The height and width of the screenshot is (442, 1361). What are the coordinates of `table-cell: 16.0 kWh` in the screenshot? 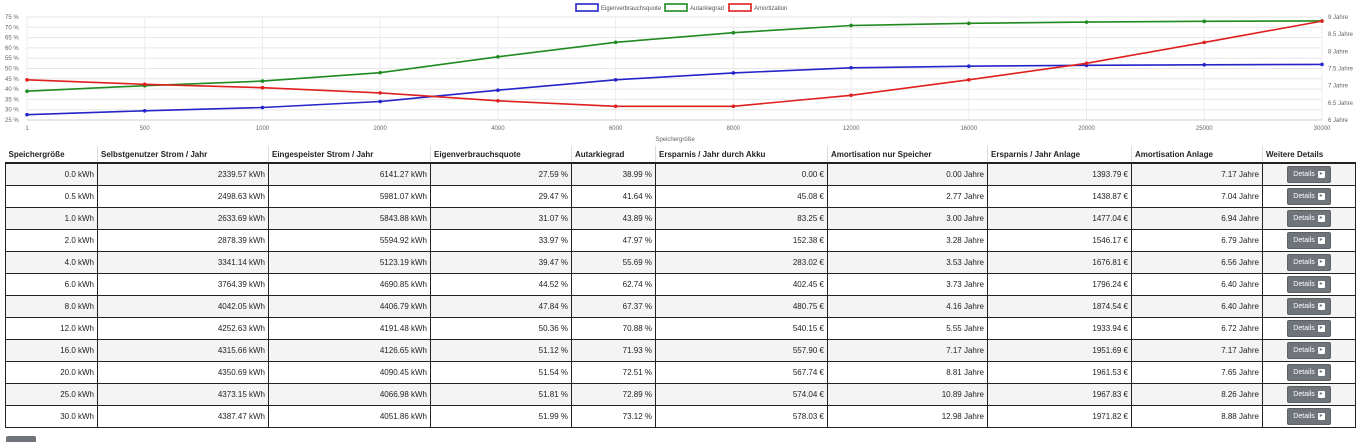 It's located at (51, 350).